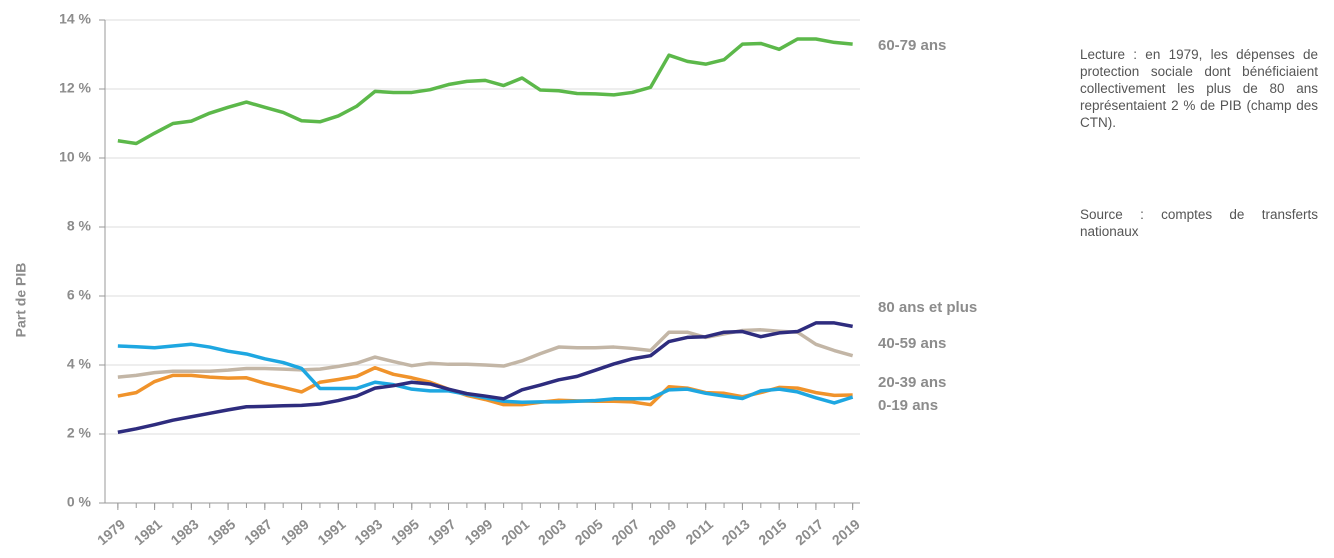 The height and width of the screenshot is (558, 1334). Describe the element at coordinates (908, 405) in the screenshot. I see `series-label: 0-19 ans` at that location.